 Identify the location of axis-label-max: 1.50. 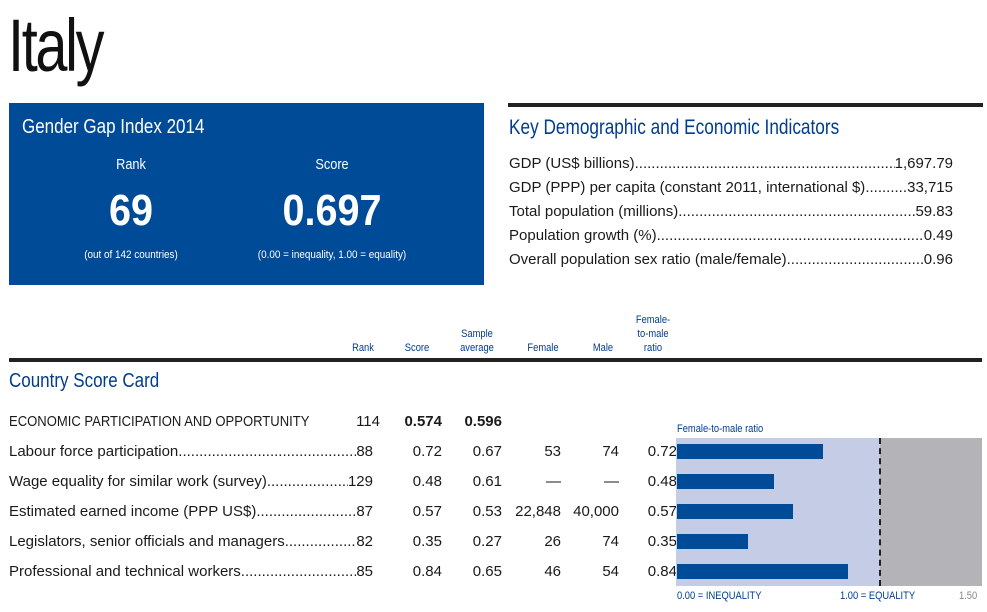
(968, 596).